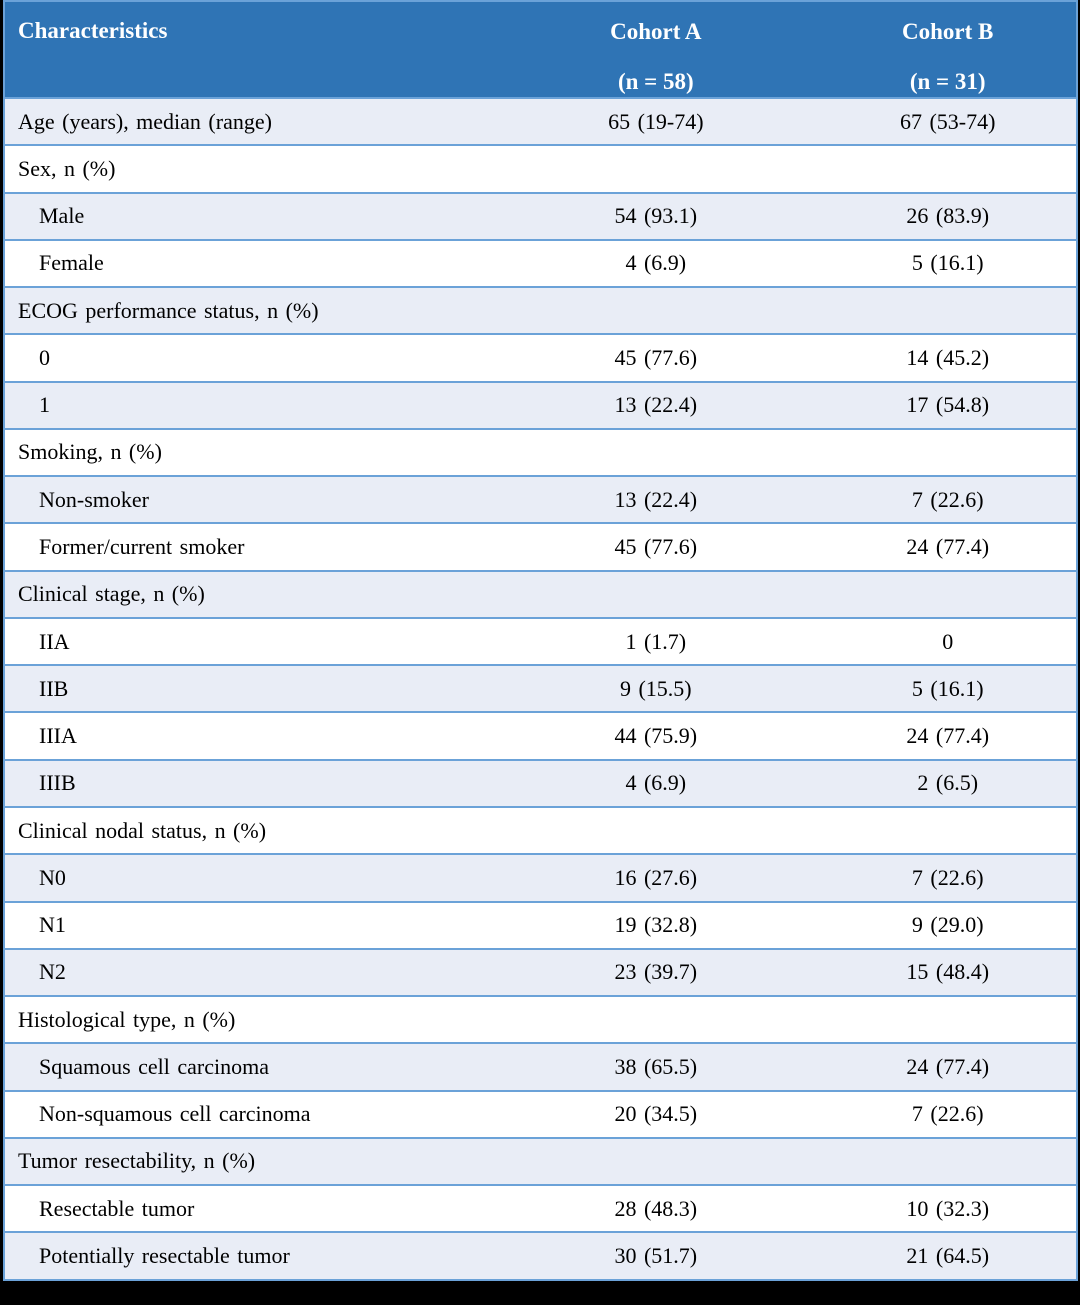 The image size is (1080, 1305). I want to click on table-row: N0 16 (27.6) 7 (22.6), so click(540, 878).